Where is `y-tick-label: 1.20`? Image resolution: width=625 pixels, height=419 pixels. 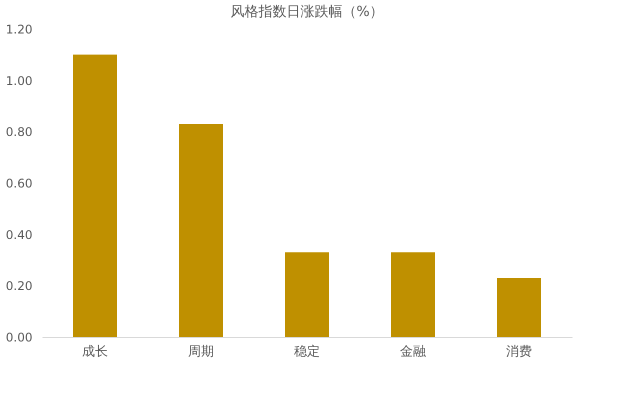
y-tick-label: 1.20 is located at coordinates (19, 29).